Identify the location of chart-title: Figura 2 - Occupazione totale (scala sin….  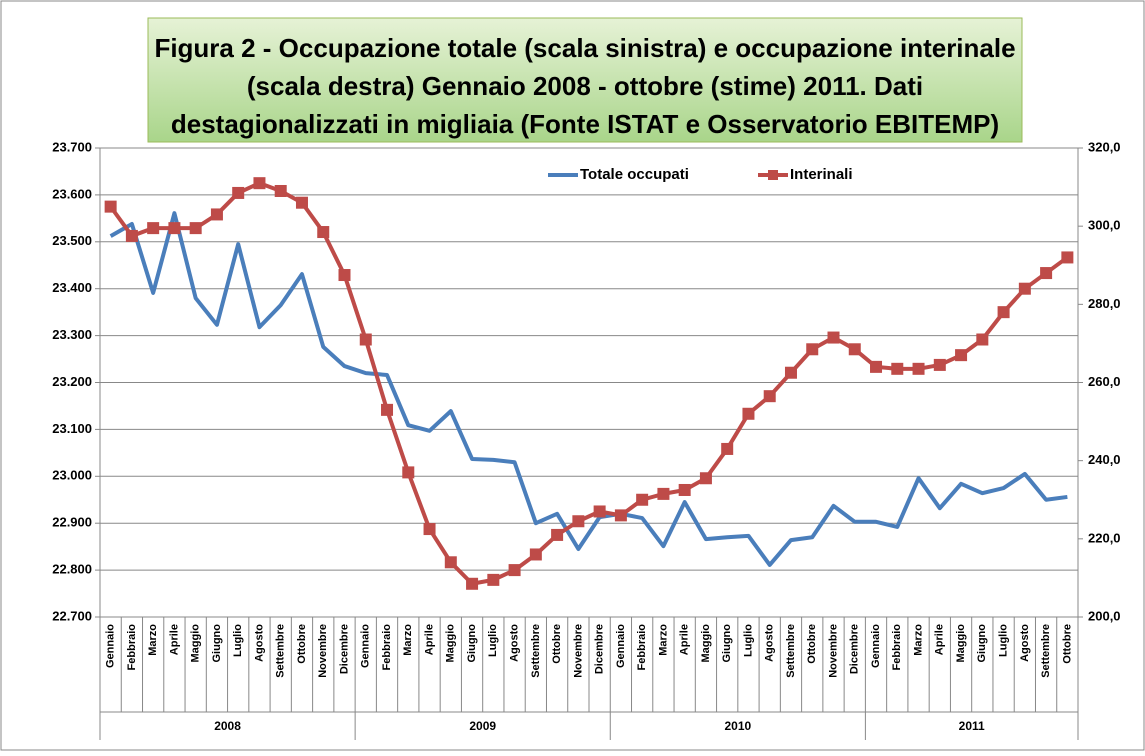
(584, 48).